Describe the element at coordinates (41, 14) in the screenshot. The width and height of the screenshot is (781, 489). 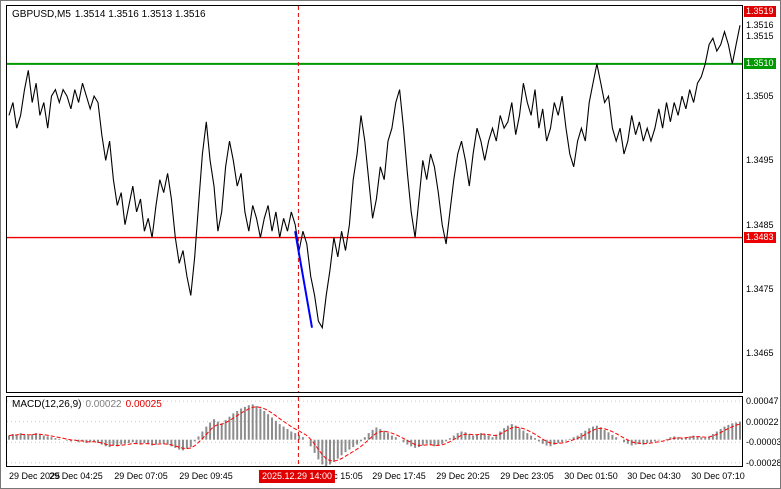
I see `symbol-period-label: GBPUSD,M5` at that location.